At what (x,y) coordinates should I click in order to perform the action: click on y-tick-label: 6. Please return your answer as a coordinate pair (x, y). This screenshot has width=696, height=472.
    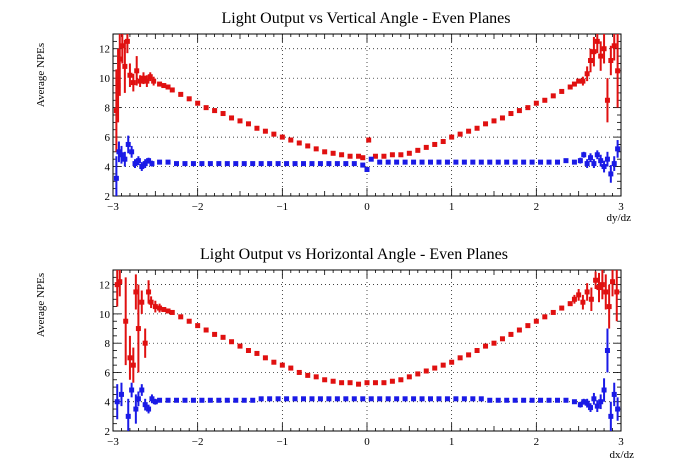
    Looking at the image, I should click on (108, 138).